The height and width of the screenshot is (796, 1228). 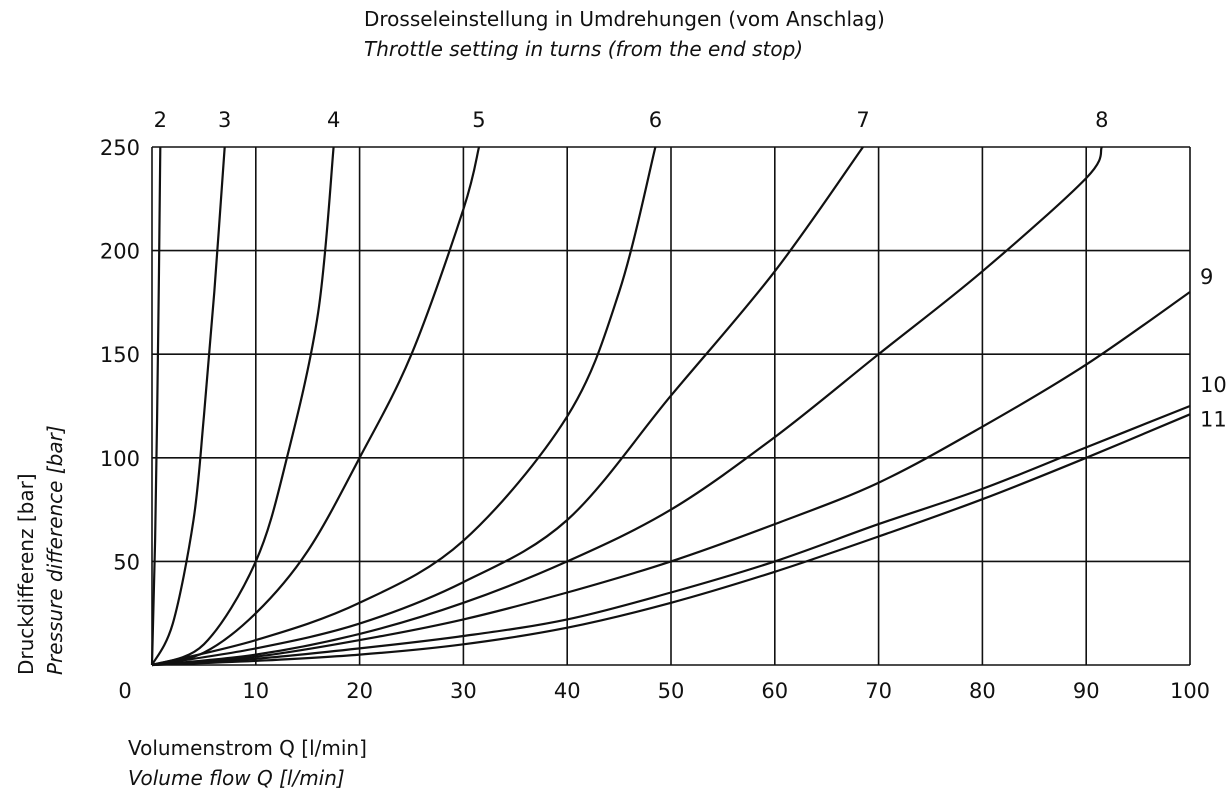 I want to click on x-tick-label: 50, so click(x=671, y=691).